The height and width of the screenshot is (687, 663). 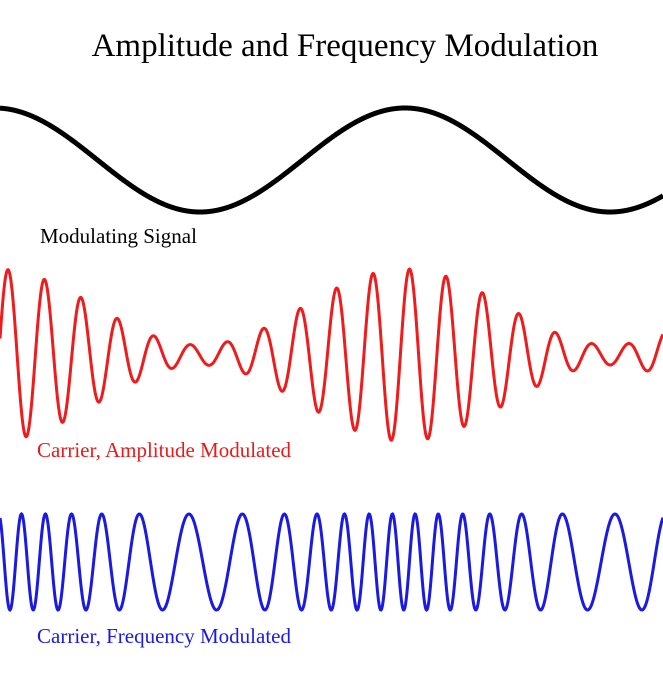 I want to click on fm-wave, so click(x=331, y=562).